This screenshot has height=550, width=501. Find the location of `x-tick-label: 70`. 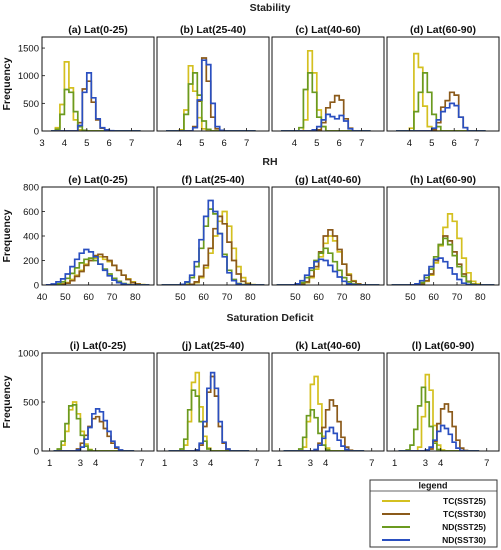

x-tick-label: 70 is located at coordinates (342, 297).